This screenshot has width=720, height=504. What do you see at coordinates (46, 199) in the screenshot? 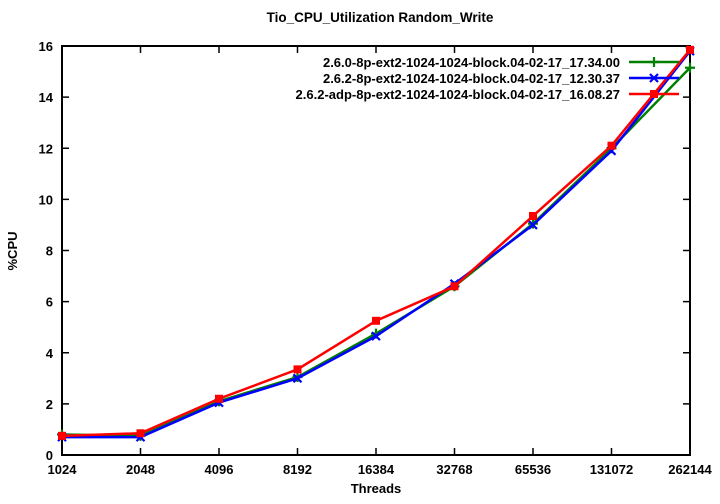
I see `y-tick-label: 10` at bounding box center [46, 199].